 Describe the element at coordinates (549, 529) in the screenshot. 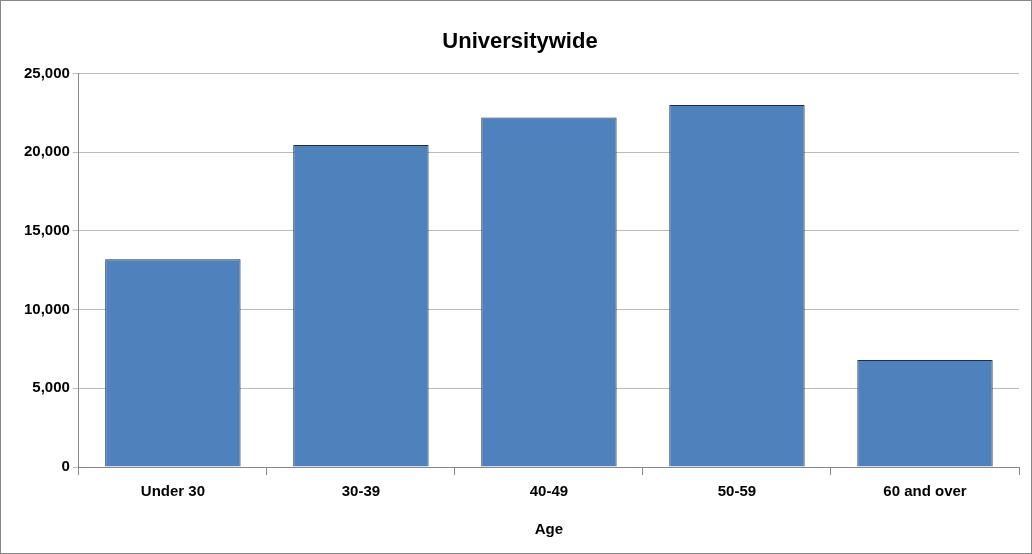

I see `x-axis-title: Age` at that location.